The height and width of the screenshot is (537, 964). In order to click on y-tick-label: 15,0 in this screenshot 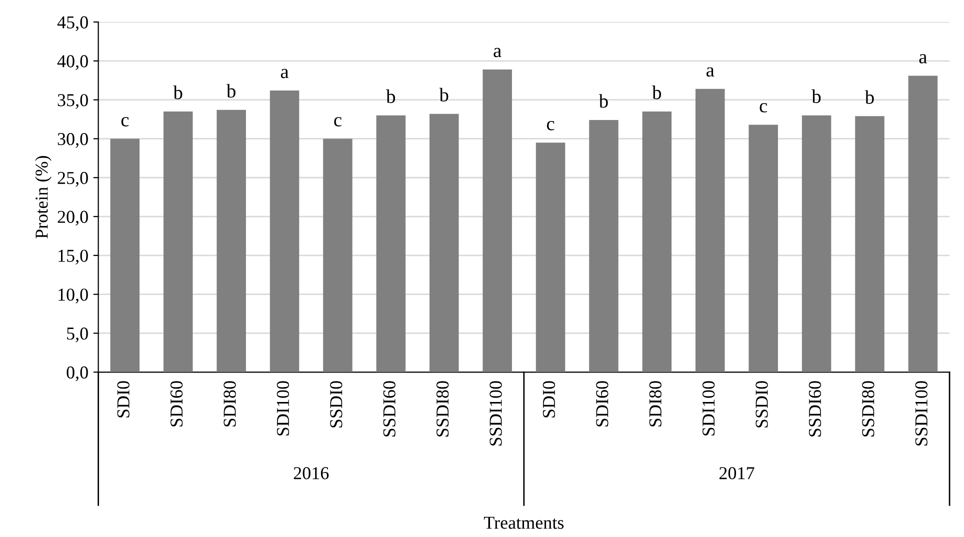, I will do `click(73, 257)`.